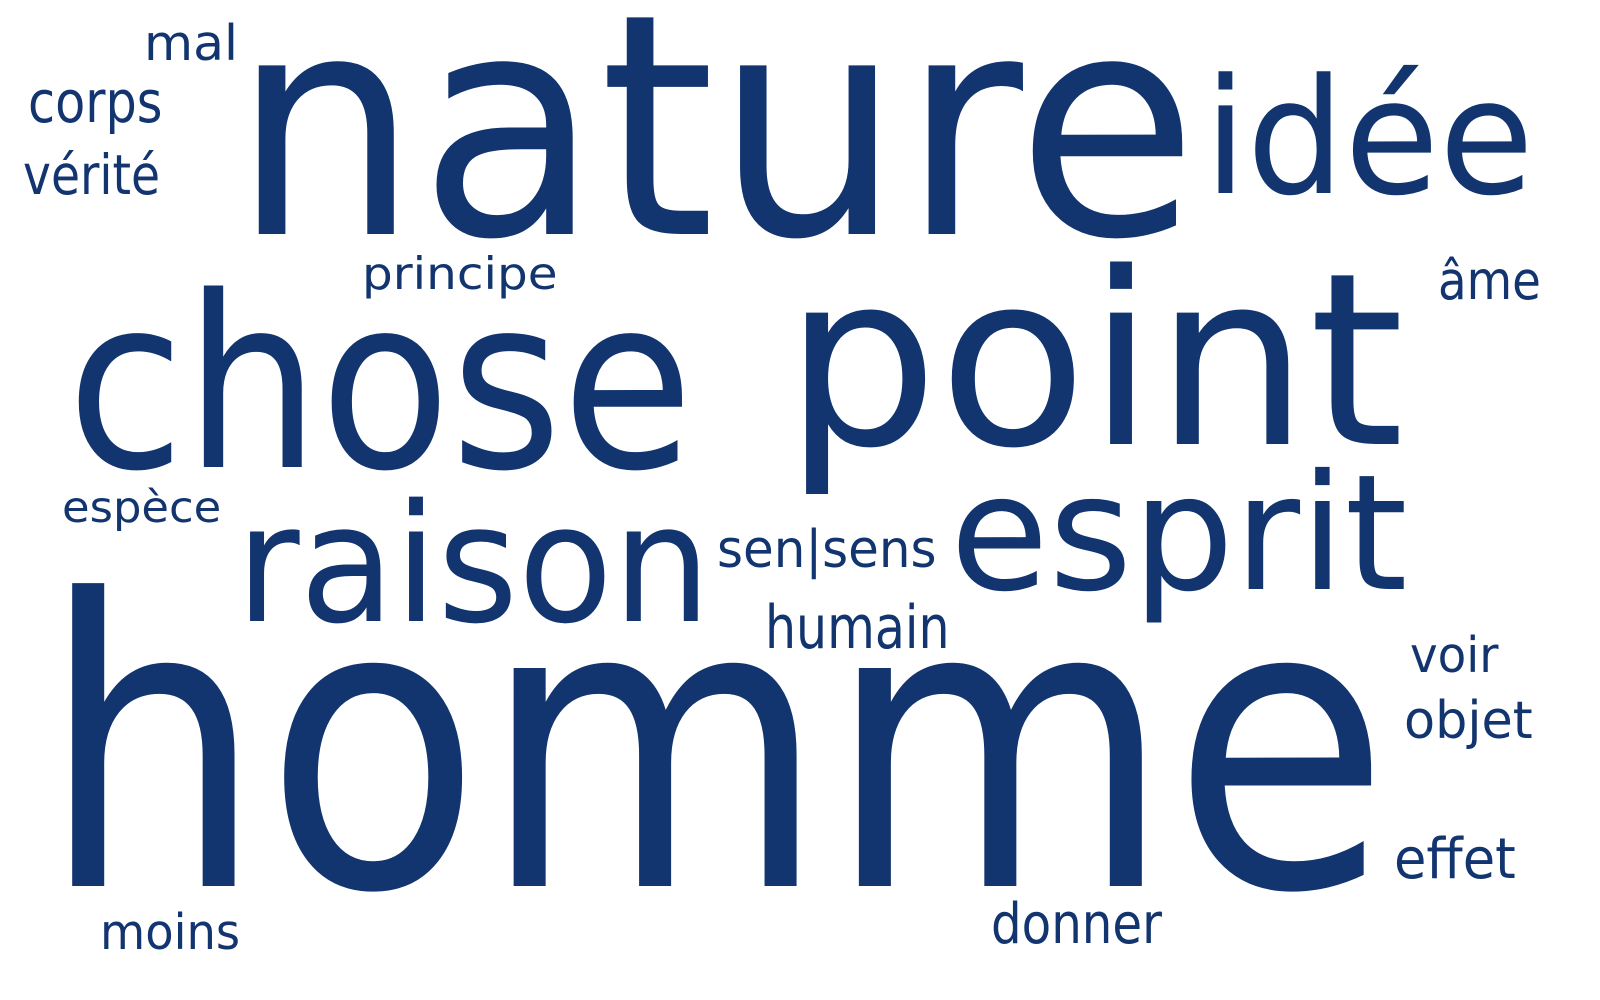  Describe the element at coordinates (1369, 137) in the screenshot. I see `word-idee: idée` at that location.